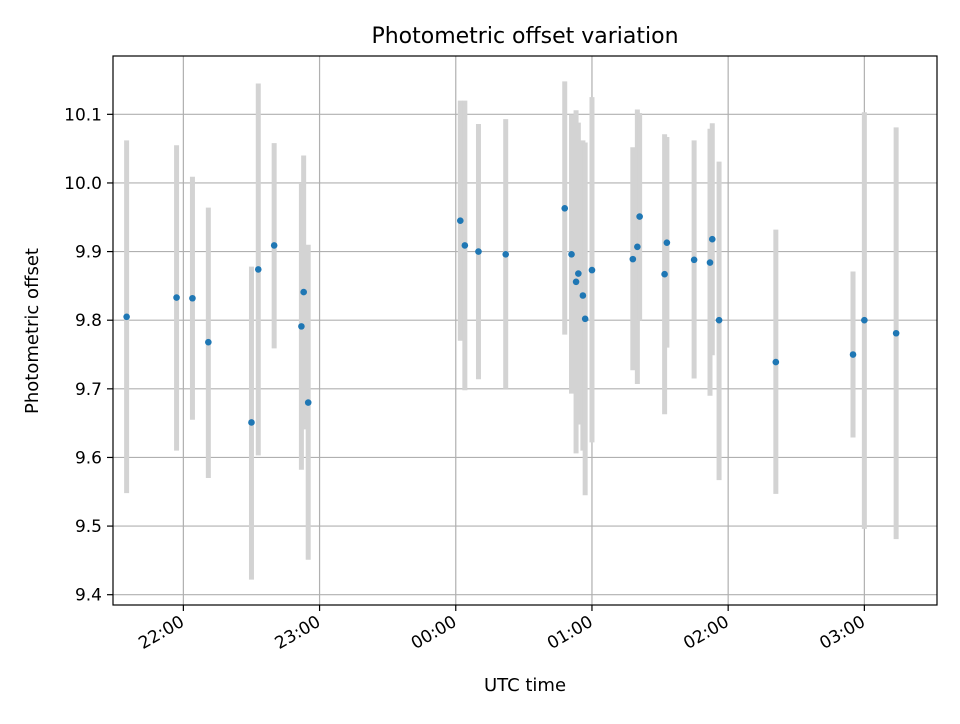 The image size is (960, 724). Describe the element at coordinates (570, 633) in the screenshot. I see `x-tick-label: 01:00` at that location.